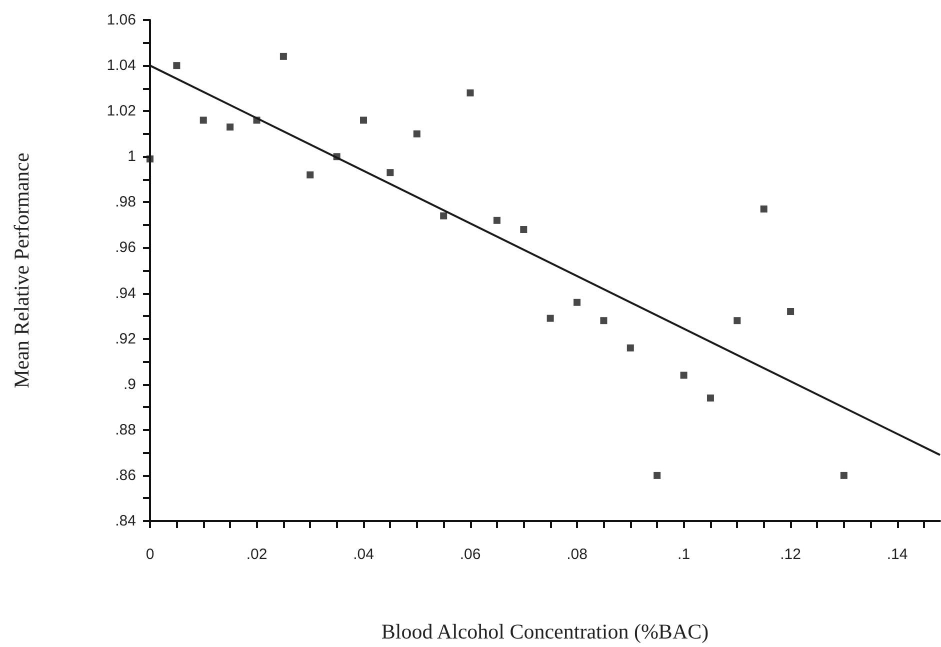 This screenshot has height=647, width=941. What do you see at coordinates (577, 554) in the screenshot?
I see `x-tick-label: .08` at bounding box center [577, 554].